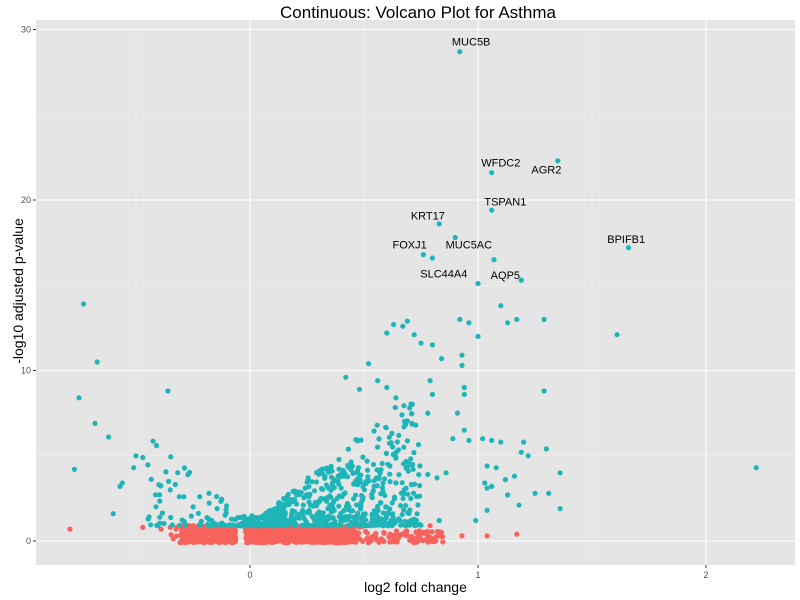  What do you see at coordinates (546, 170) in the screenshot?
I see `gene-label: AGR2` at bounding box center [546, 170].